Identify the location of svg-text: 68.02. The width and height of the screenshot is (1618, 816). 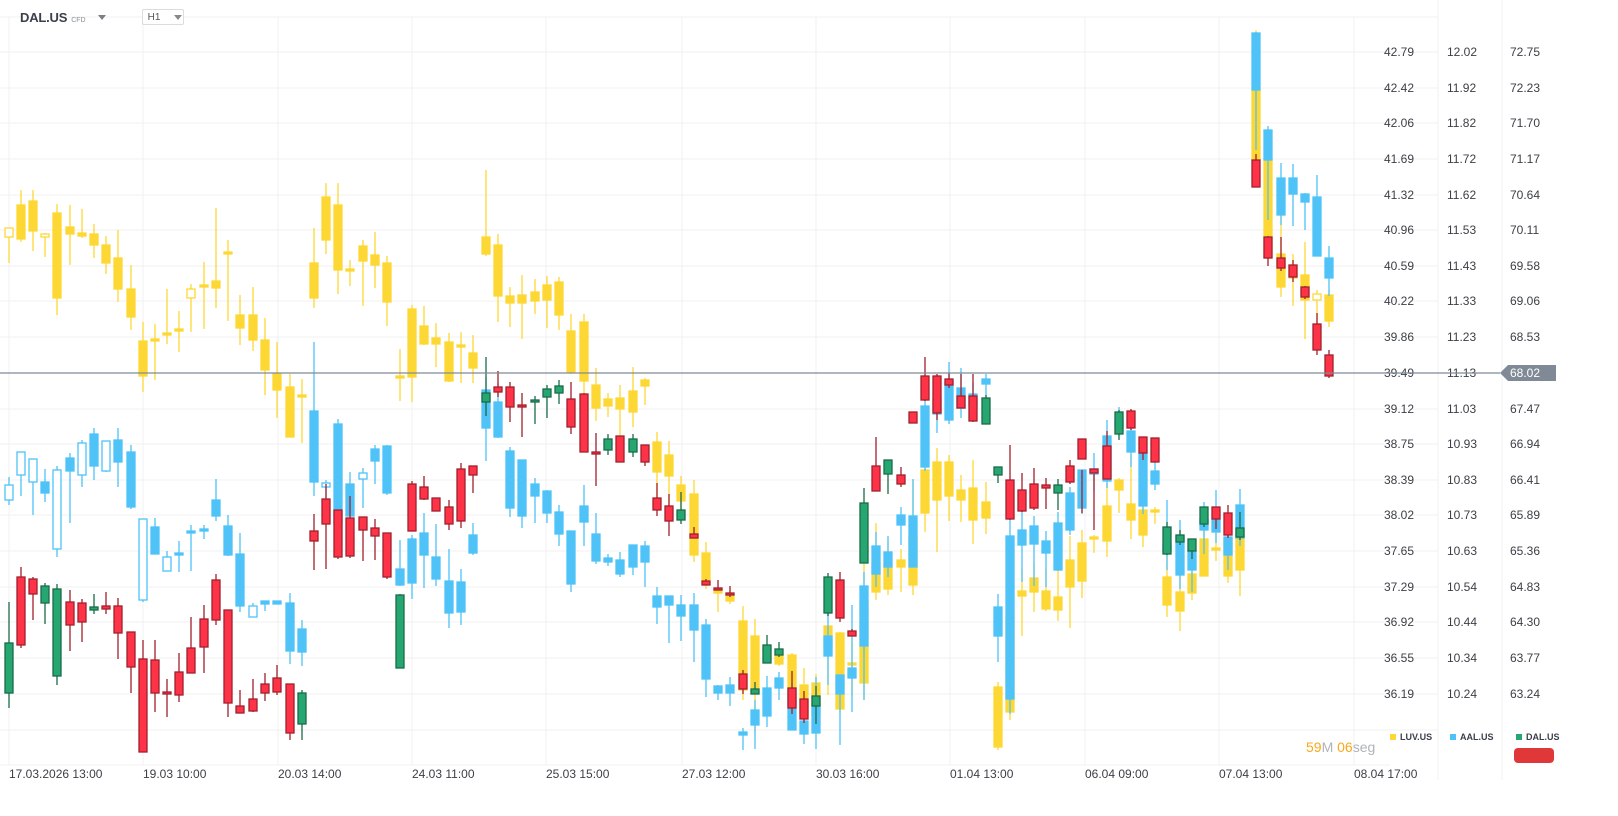
(1525, 373).